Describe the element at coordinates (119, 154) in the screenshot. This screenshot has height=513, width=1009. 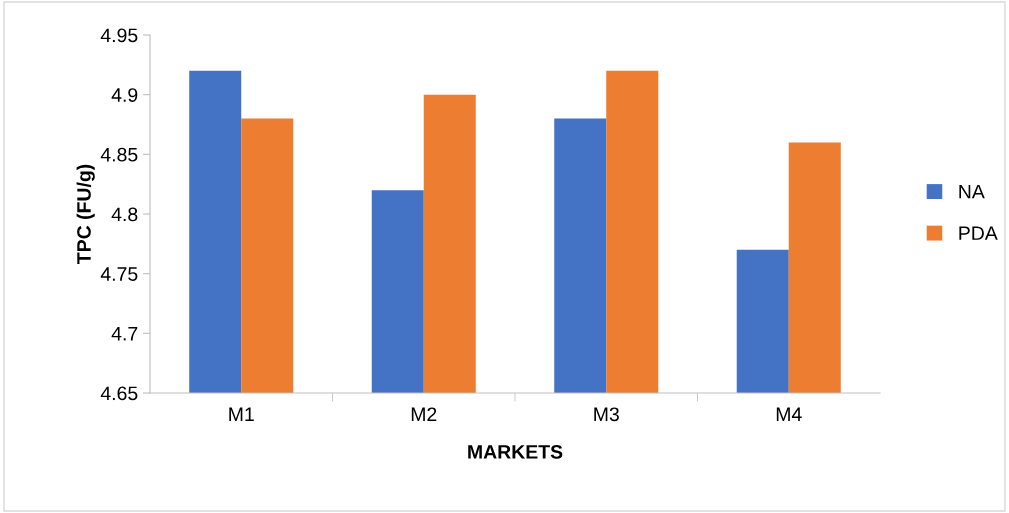
I see `y-tick-label: 4.85` at that location.